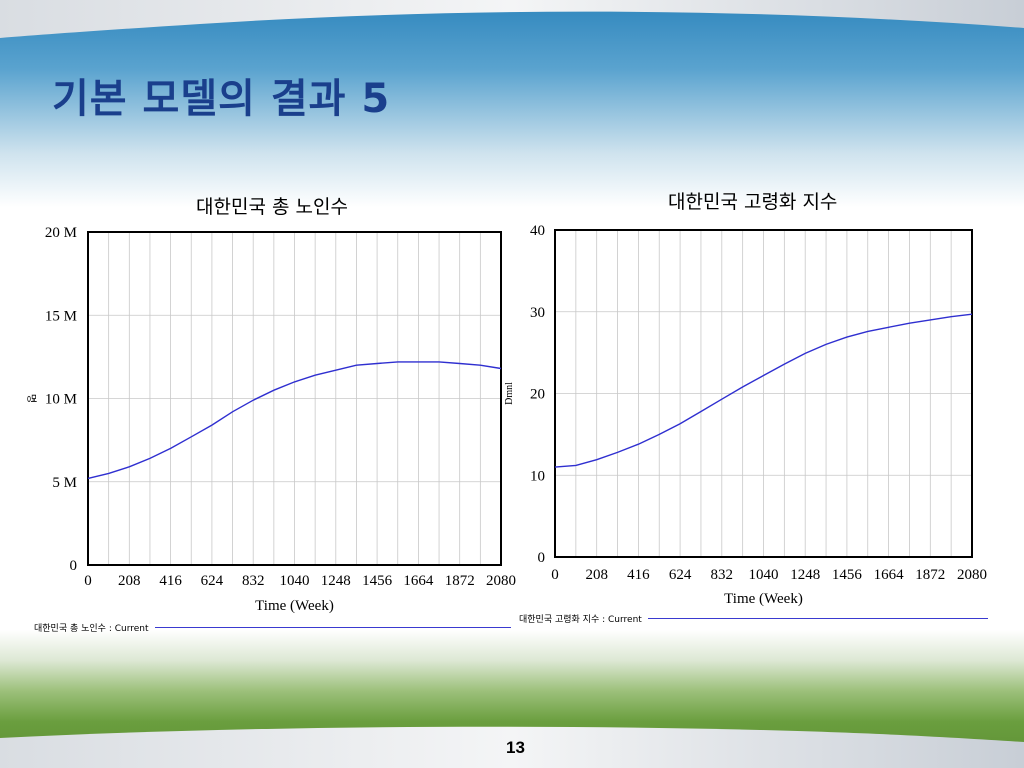 This screenshot has width=1024, height=768. I want to click on chart-title-elderly-population: 대한민국 총 노인수, so click(272, 207).